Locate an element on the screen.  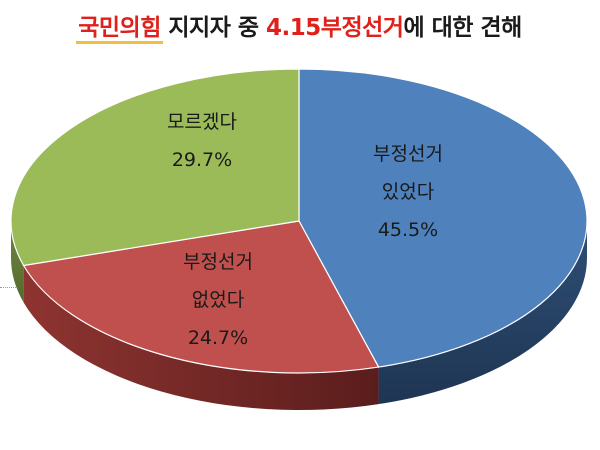
title-topic: 4.15부정선거 is located at coordinates (335, 28).